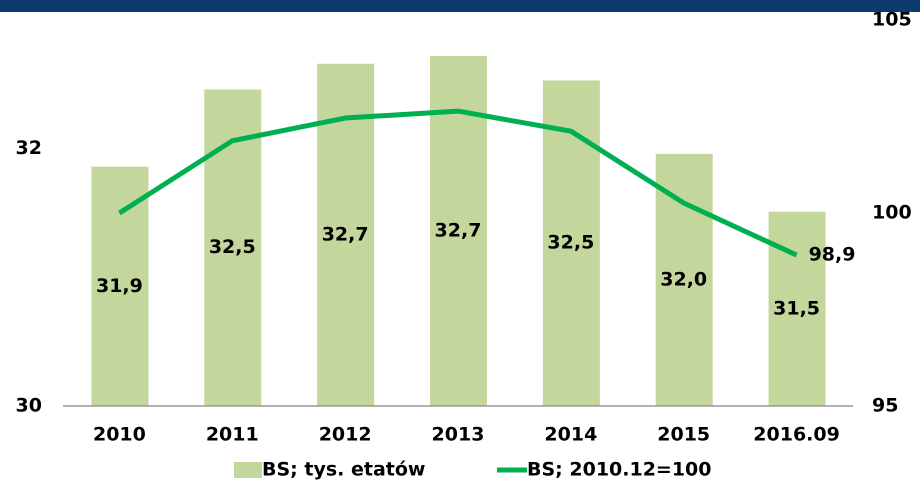 The height and width of the screenshot is (492, 920). I want to click on y2-tick-label: 100, so click(892, 213).